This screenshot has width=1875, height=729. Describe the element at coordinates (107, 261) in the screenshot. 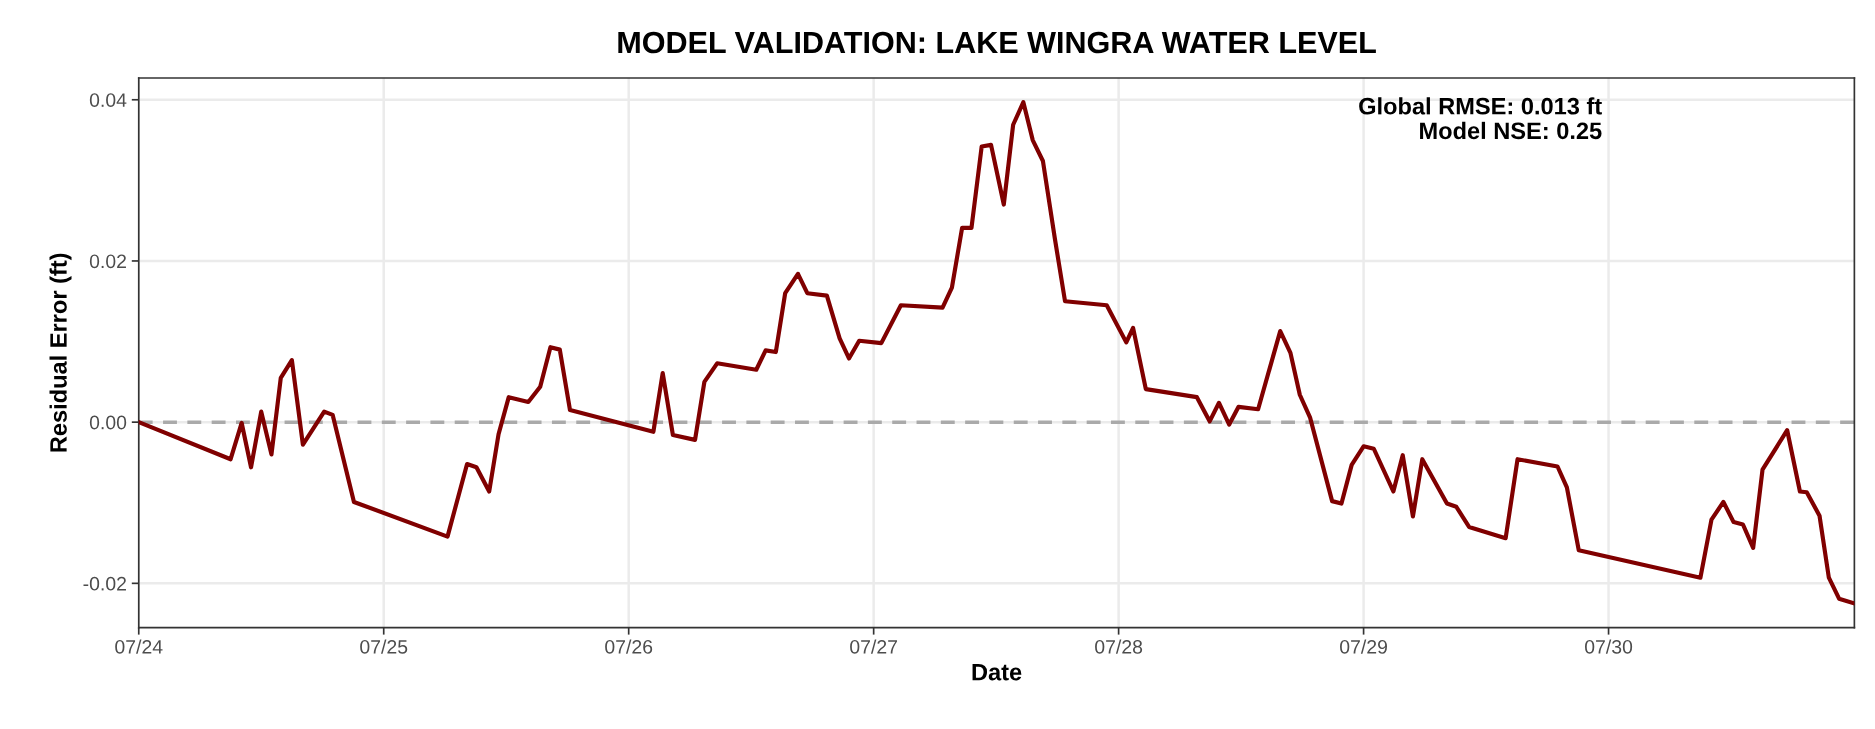

I see `y-tick-label: 0.02` at that location.